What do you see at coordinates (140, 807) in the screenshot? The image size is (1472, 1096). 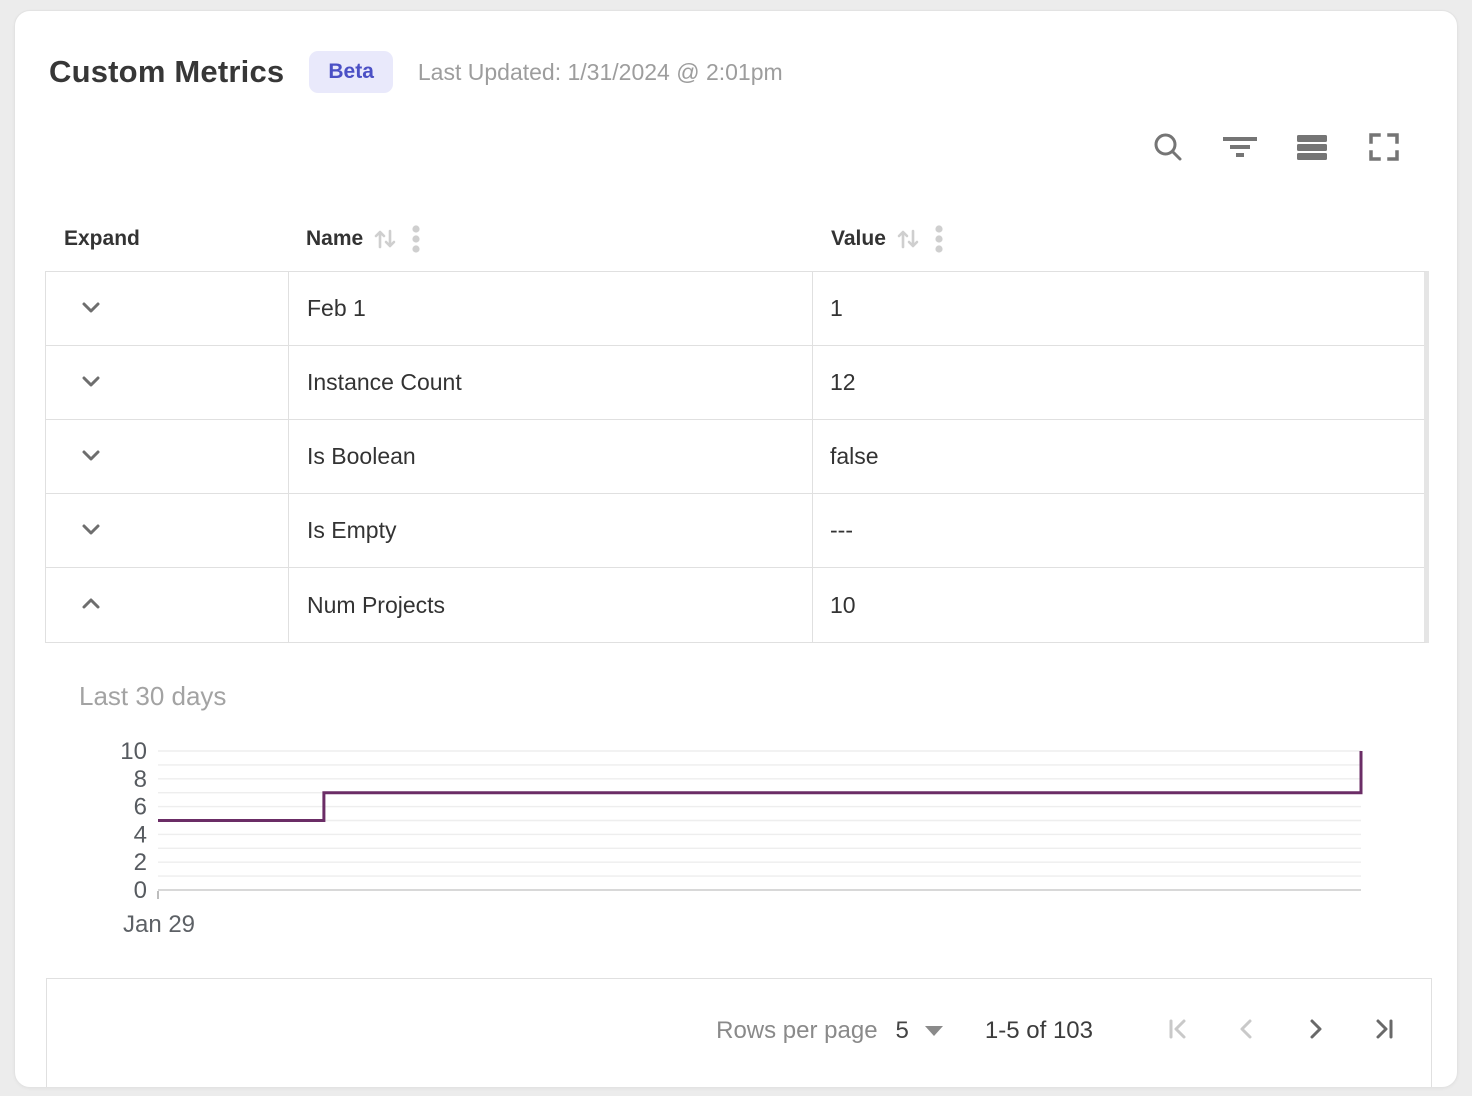 I see `svg-text: 6` at bounding box center [140, 807].